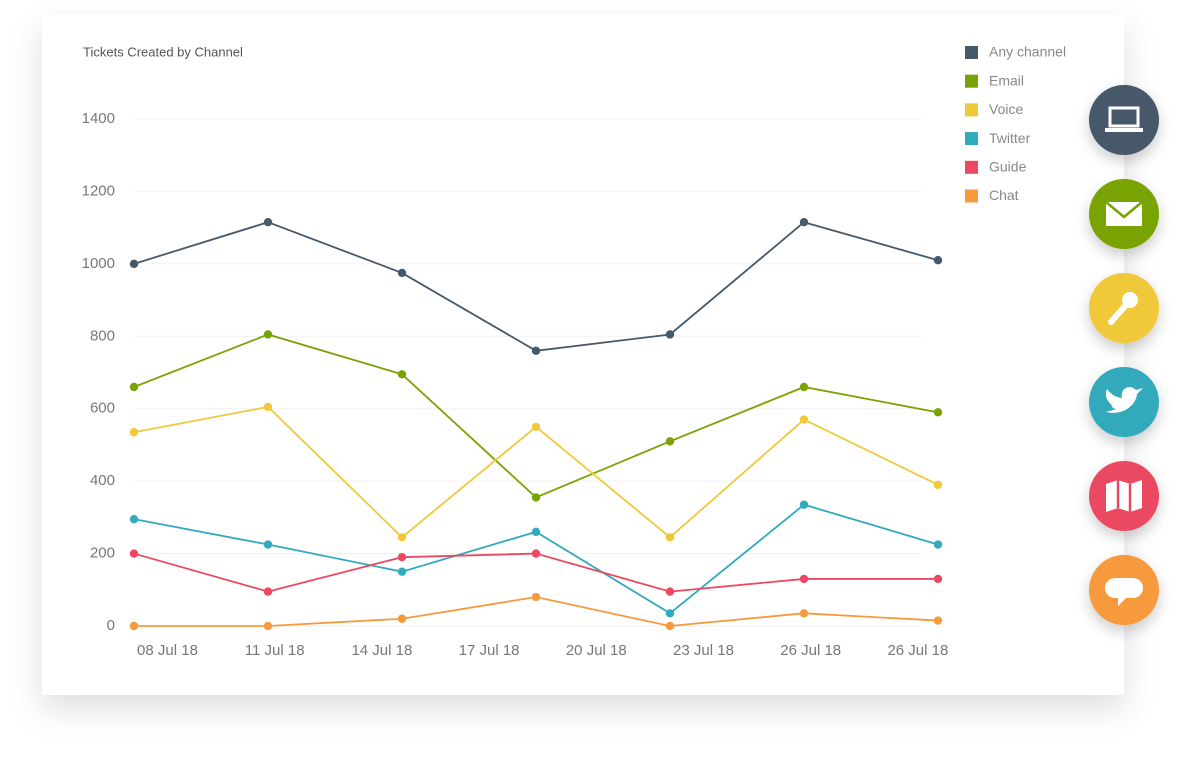  I want to click on x-tick-label: 08 Jul 18, so click(167, 650).